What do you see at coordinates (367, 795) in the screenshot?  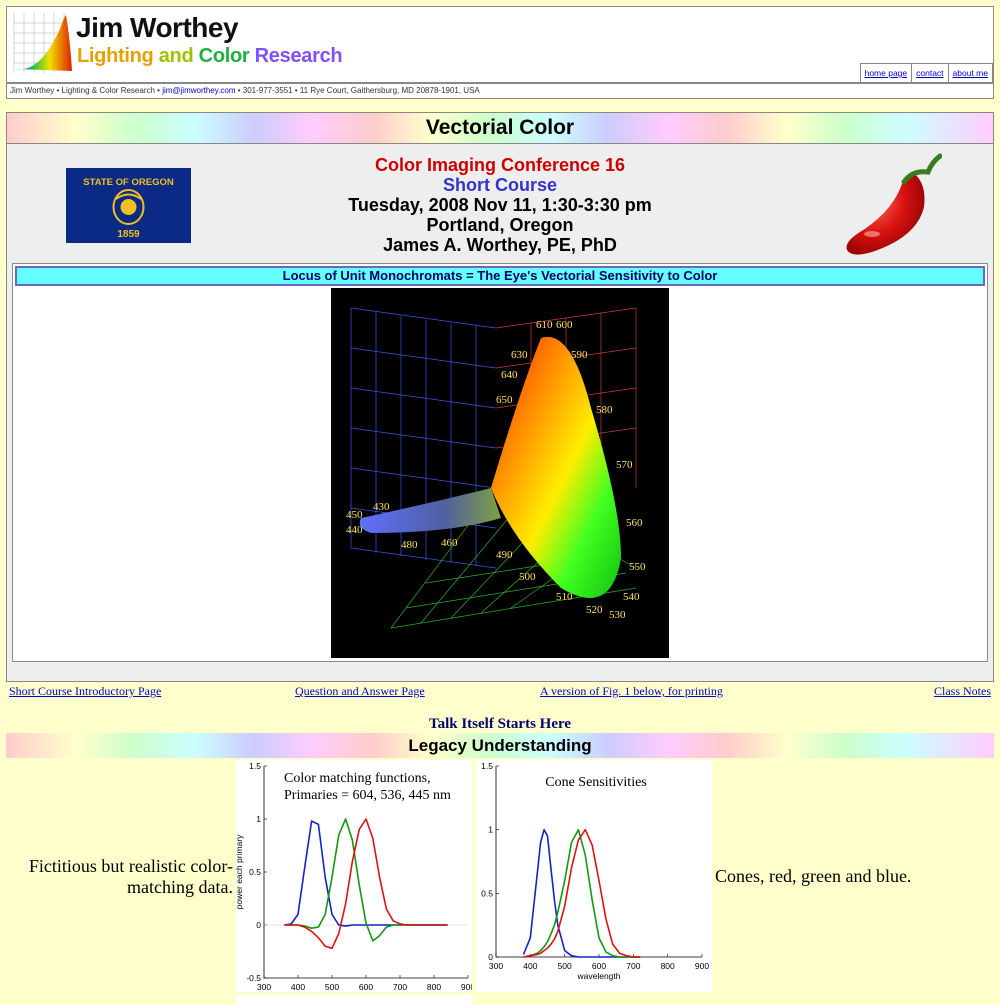 I see `chart-title: Primaries = 604, 536, 445 nm` at bounding box center [367, 795].